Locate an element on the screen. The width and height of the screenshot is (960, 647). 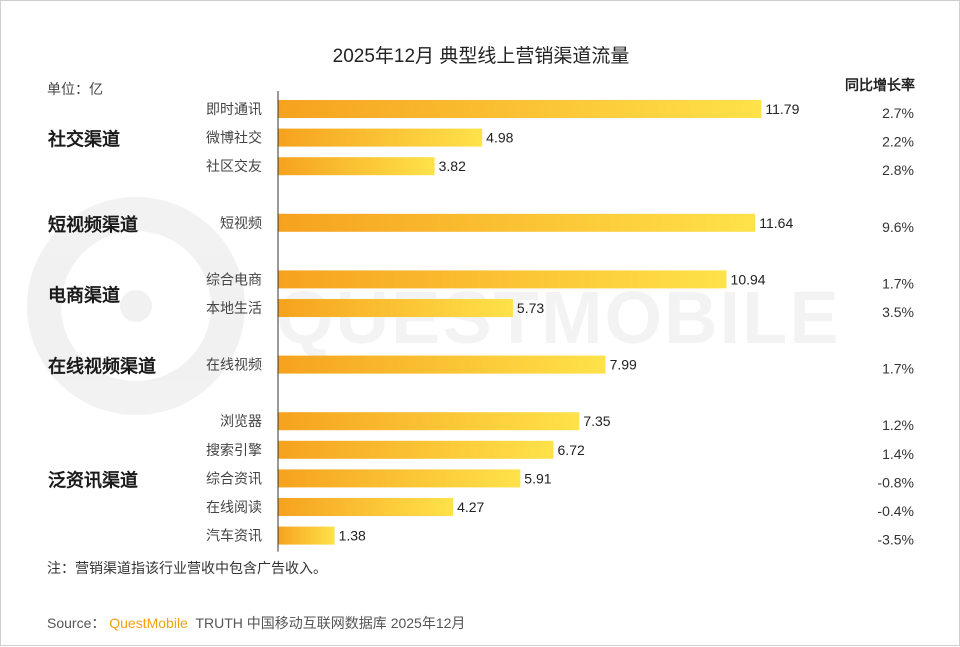
value-label: 7.99 is located at coordinates (623, 365).